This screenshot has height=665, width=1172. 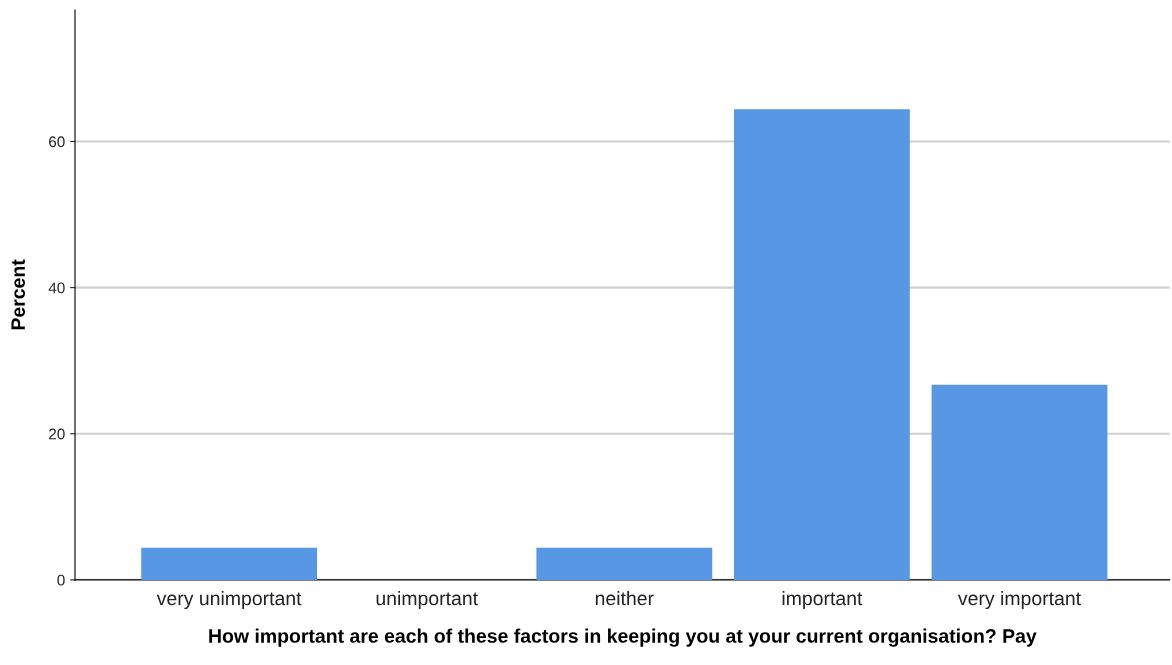 I want to click on x-tick-label: unimportant, so click(x=427, y=600).